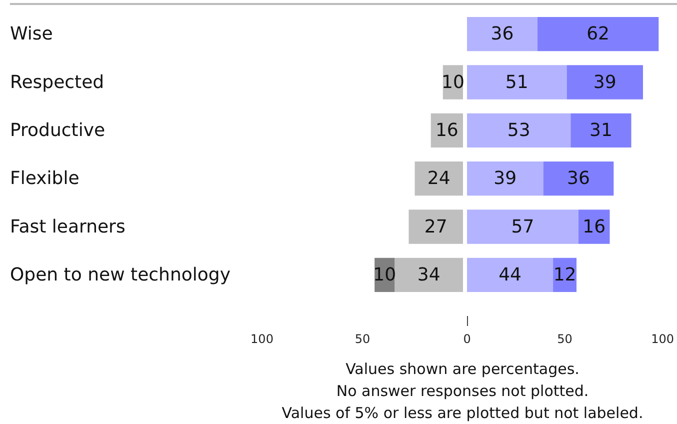  I want to click on data-label: 51, so click(516, 82).